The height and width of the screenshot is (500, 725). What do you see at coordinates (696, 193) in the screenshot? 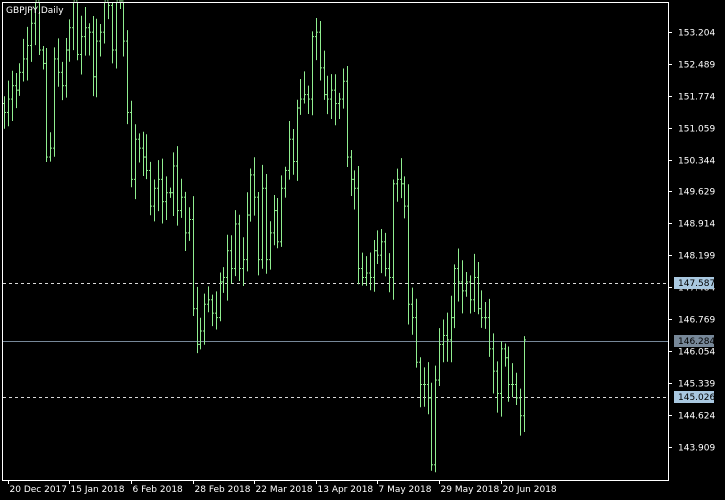
I see `price-tick-label: 149.629` at bounding box center [696, 193].